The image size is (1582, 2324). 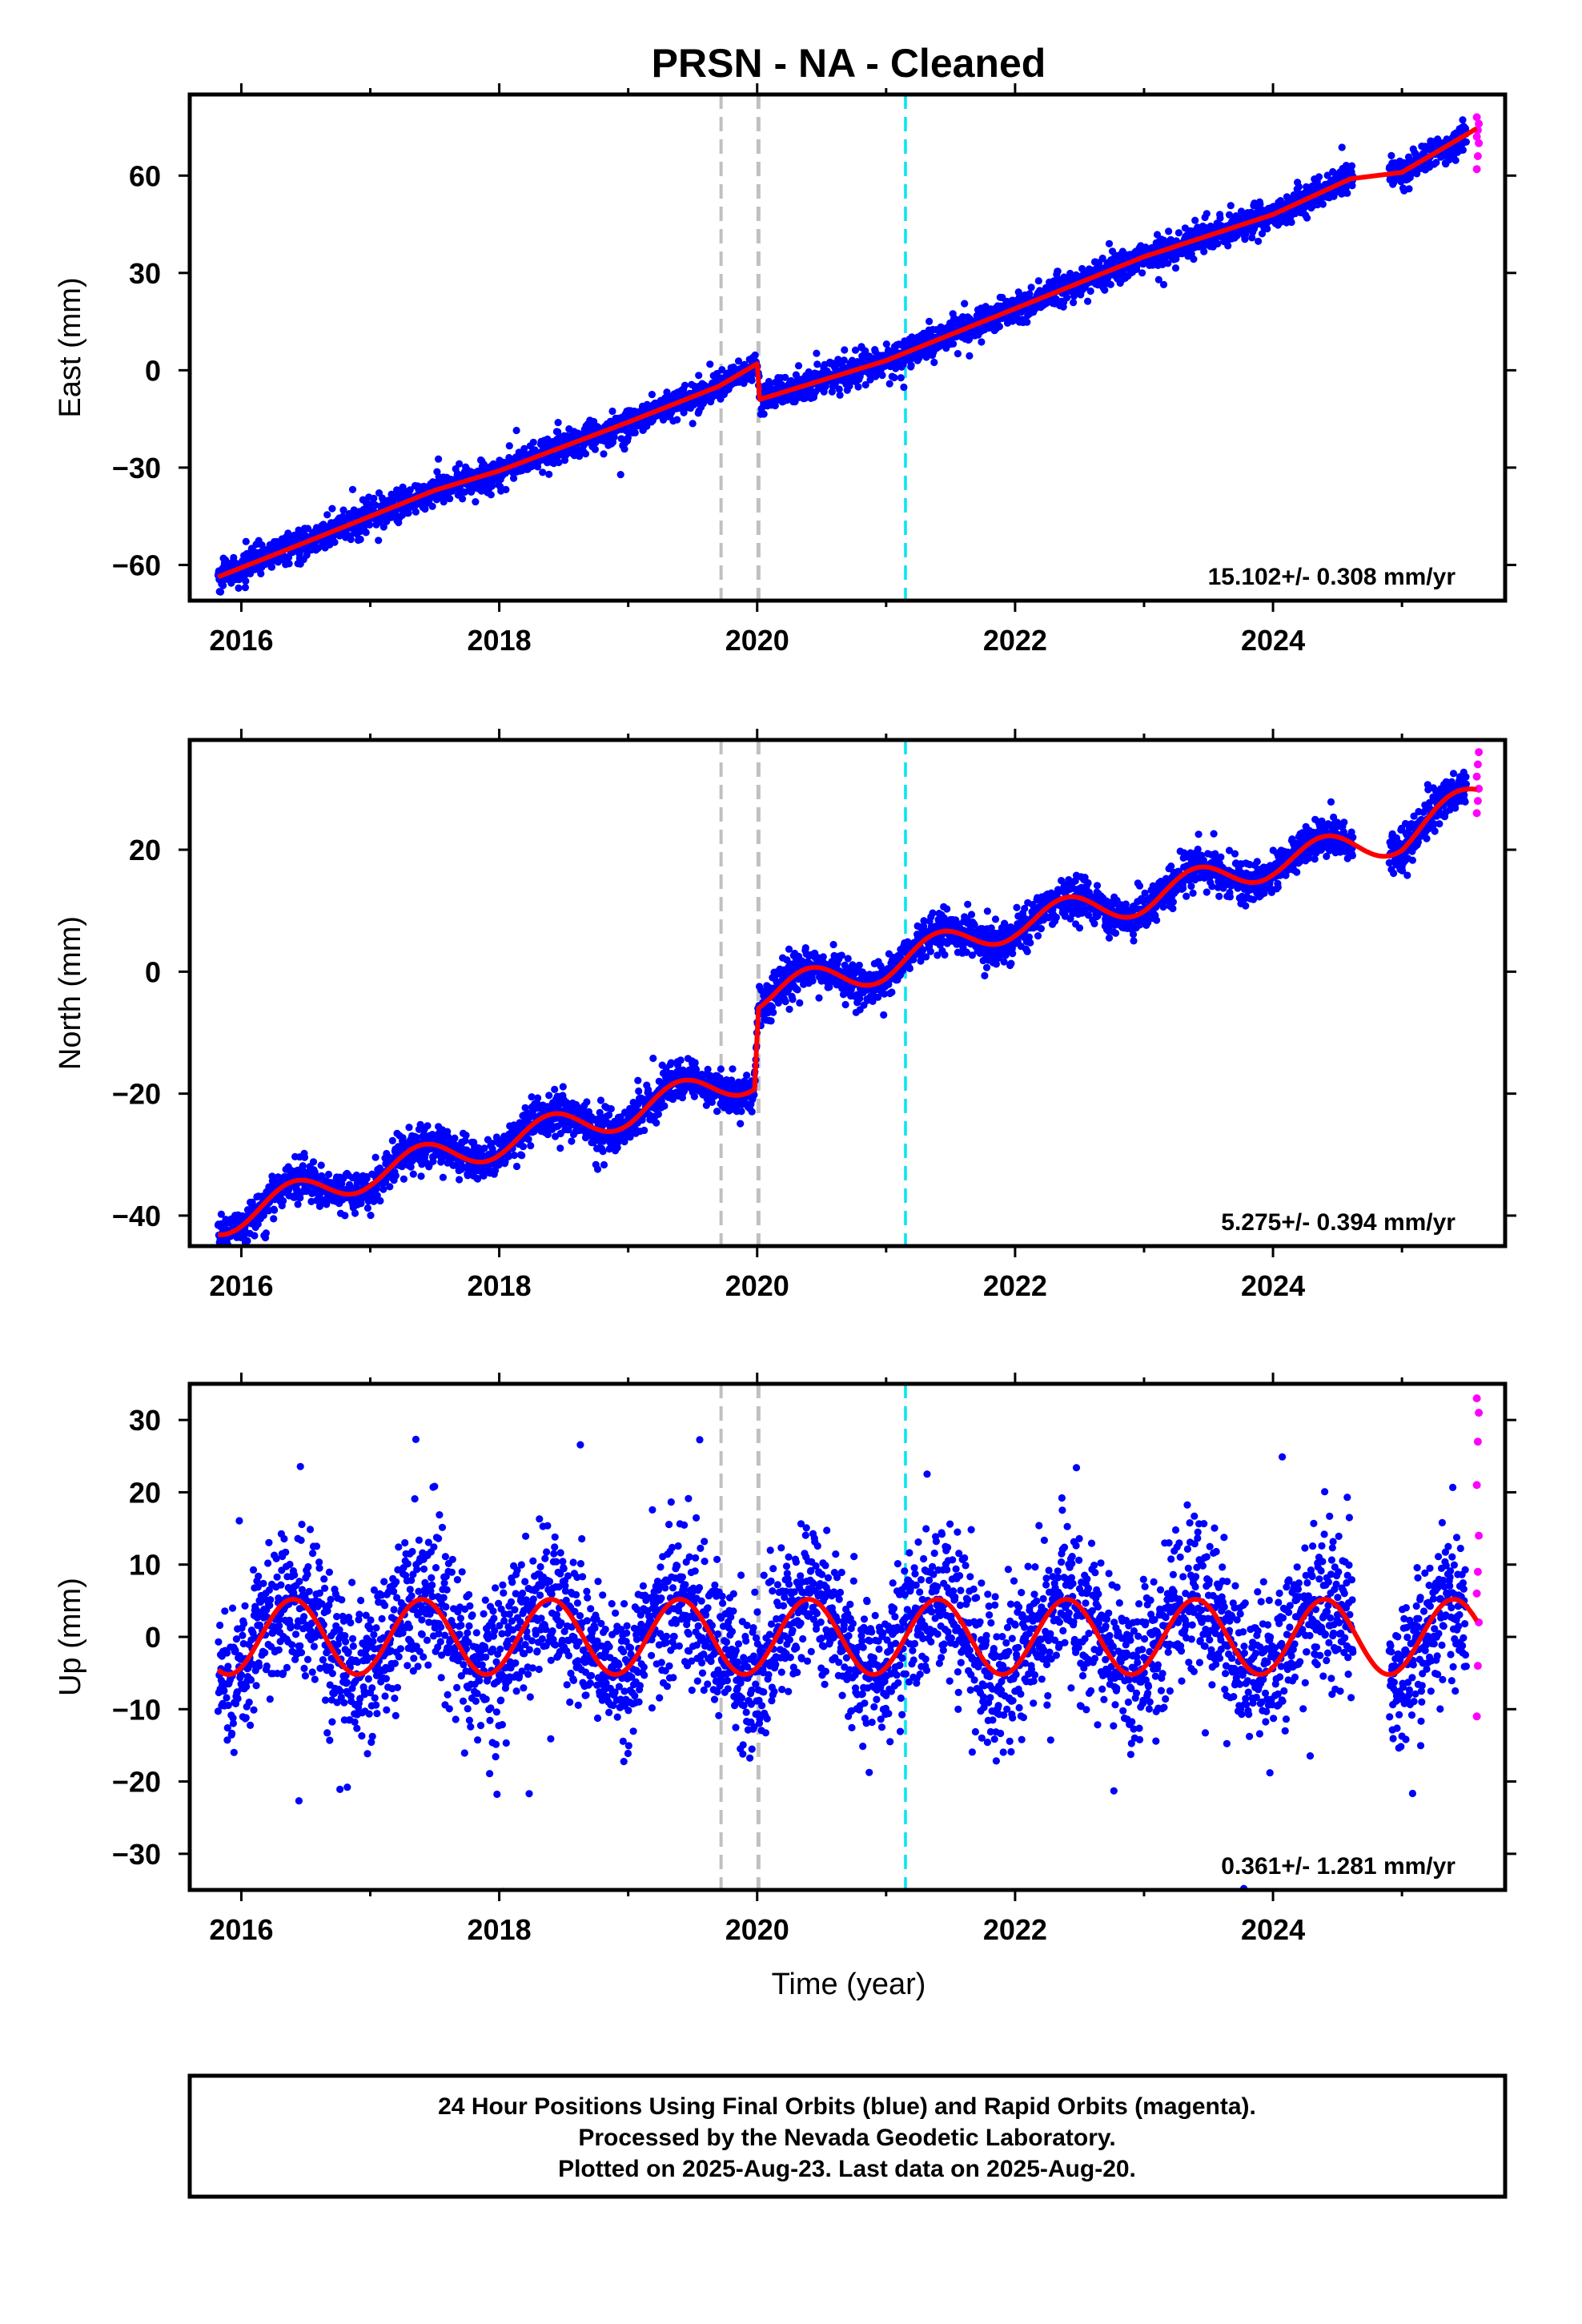 I want to click on chart-title: PRSN - NA - Cleaned, so click(x=849, y=63).